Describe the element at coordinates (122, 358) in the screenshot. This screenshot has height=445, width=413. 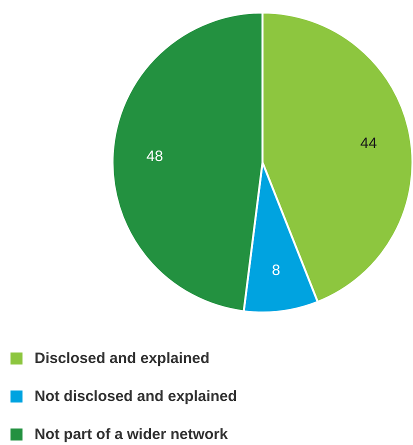
I see `legend-label: Disclosed and explained` at that location.